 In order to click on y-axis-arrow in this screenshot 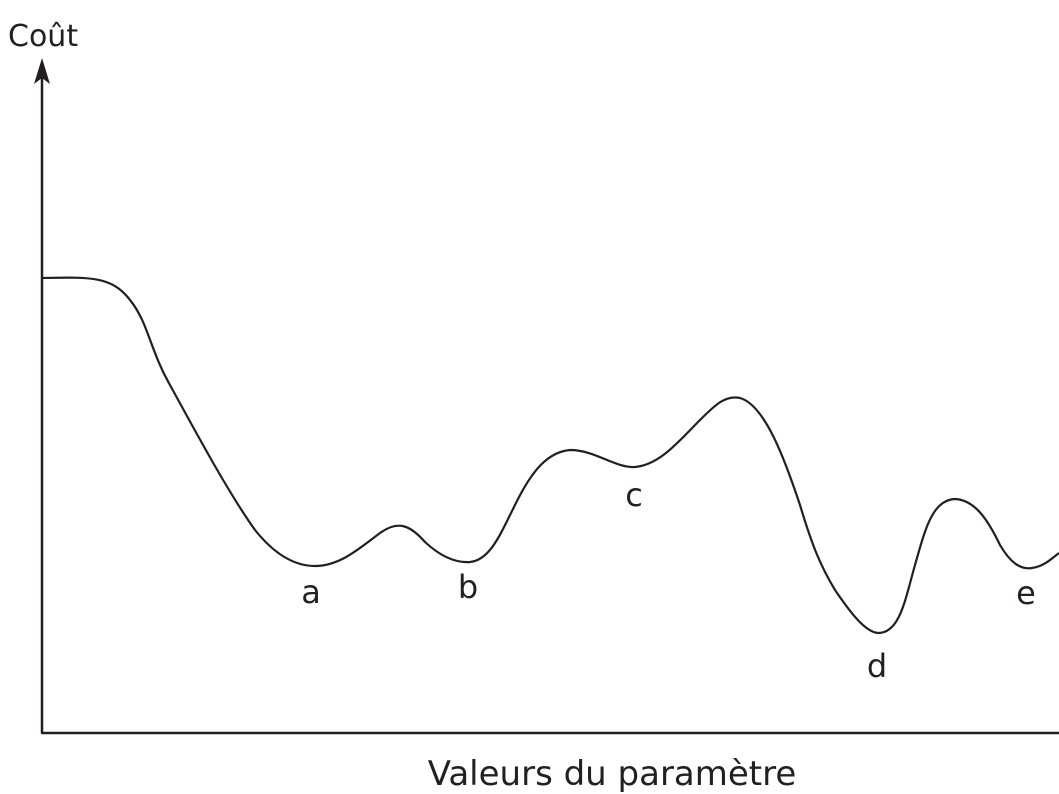, I will do `click(42, 71)`.